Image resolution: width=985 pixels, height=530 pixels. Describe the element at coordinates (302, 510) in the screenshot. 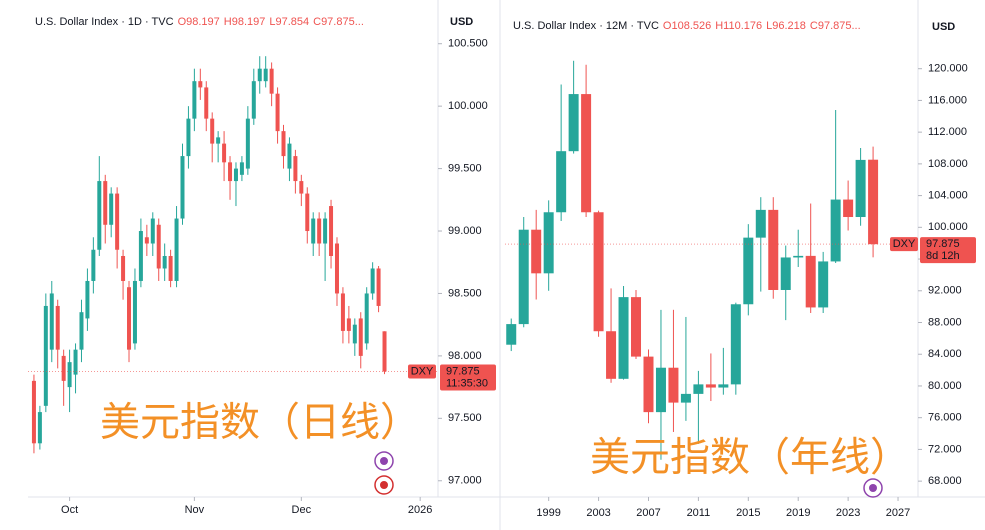

I see `x-tick-label: Dec` at that location.